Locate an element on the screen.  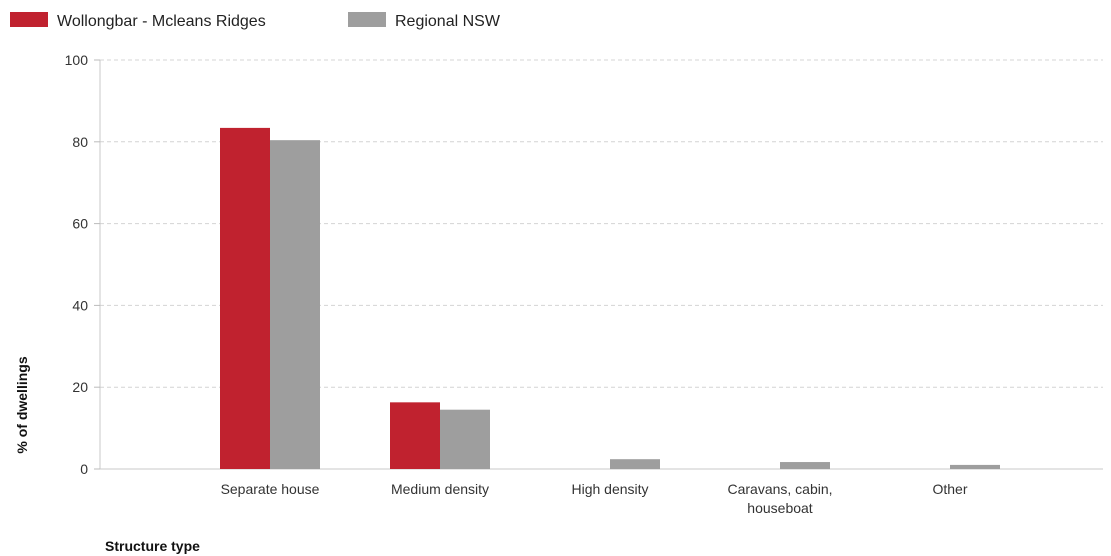
x-tick-label: Separate house is located at coordinates (270, 489).